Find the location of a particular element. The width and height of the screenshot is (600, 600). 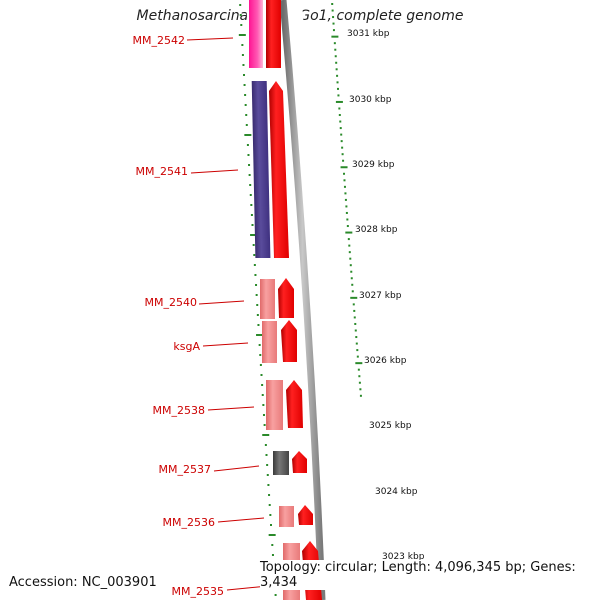

gene-label: ksgA is located at coordinates (186, 346).